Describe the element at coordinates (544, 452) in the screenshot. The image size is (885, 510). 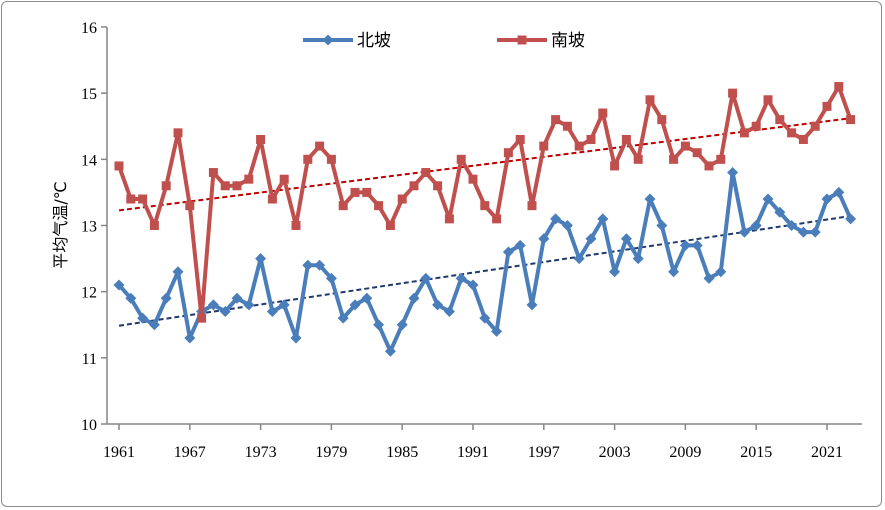
I see `x-tick-label: 1997` at that location.